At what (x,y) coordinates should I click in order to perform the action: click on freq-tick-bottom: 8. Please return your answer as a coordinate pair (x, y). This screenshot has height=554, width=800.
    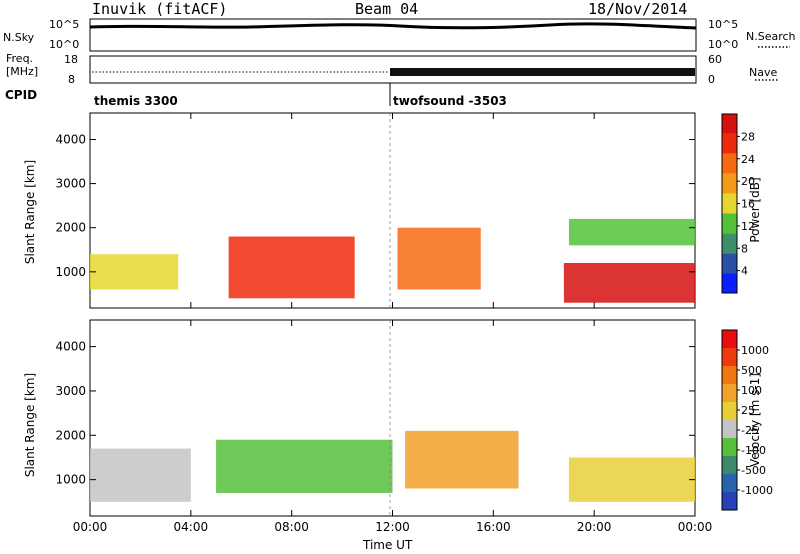
    Looking at the image, I should click on (71, 79).